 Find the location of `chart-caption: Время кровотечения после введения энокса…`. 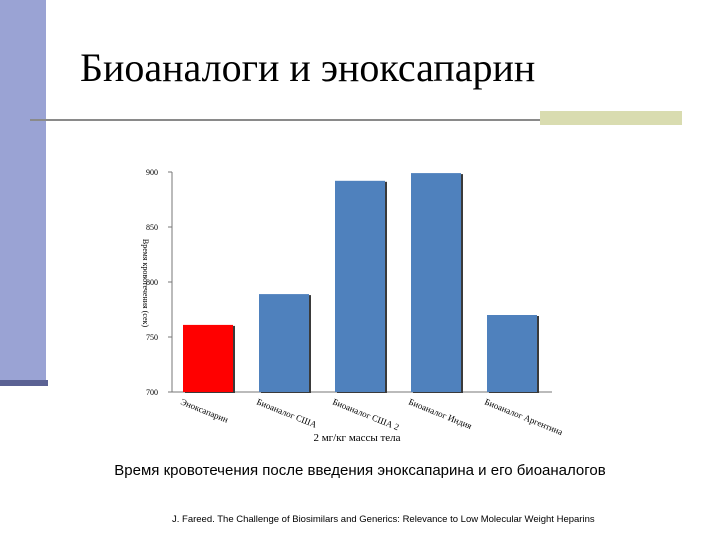

chart-caption: Время кровотечения после введения энокса… is located at coordinates (360, 470).